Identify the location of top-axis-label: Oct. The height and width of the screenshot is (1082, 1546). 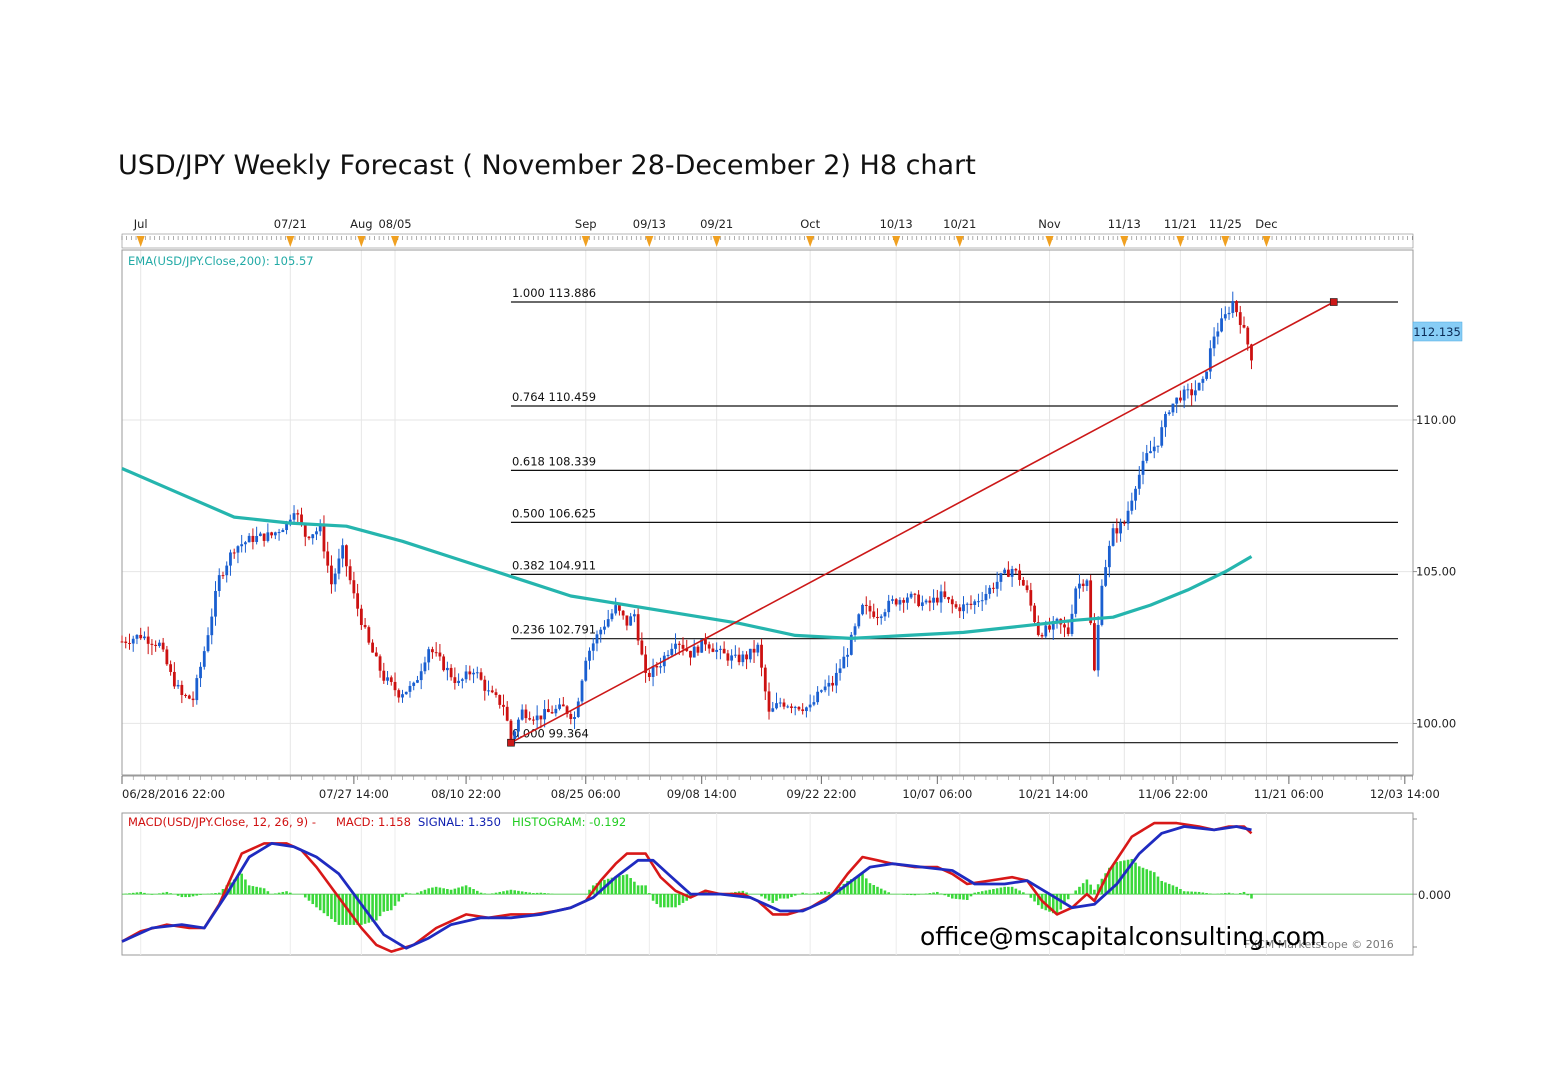
(810, 224).